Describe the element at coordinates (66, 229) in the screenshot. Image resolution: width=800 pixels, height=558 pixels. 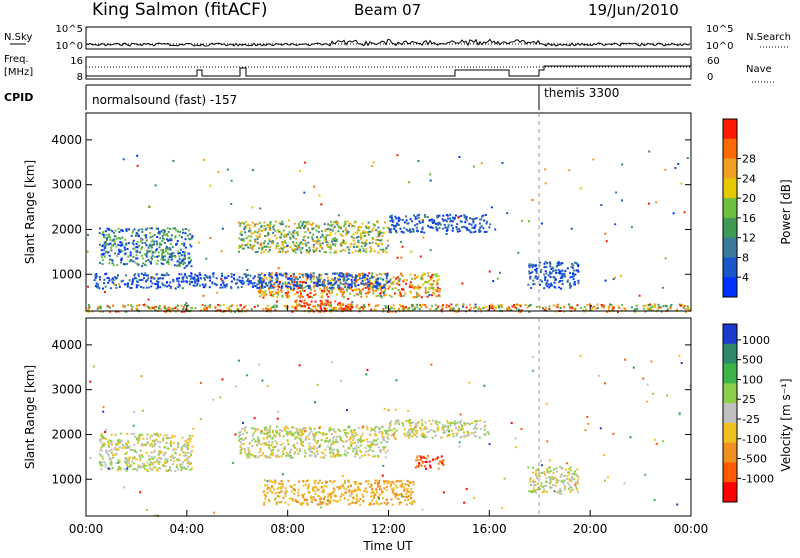
I see `y-tick-label-0-2000: 2000` at that location.